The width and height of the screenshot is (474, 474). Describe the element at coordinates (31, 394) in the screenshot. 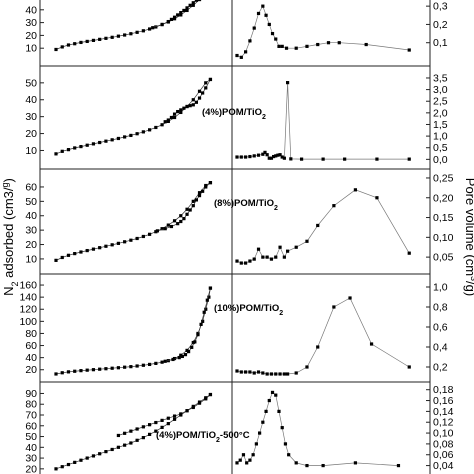

I see `left-tick-label: 90` at that location.